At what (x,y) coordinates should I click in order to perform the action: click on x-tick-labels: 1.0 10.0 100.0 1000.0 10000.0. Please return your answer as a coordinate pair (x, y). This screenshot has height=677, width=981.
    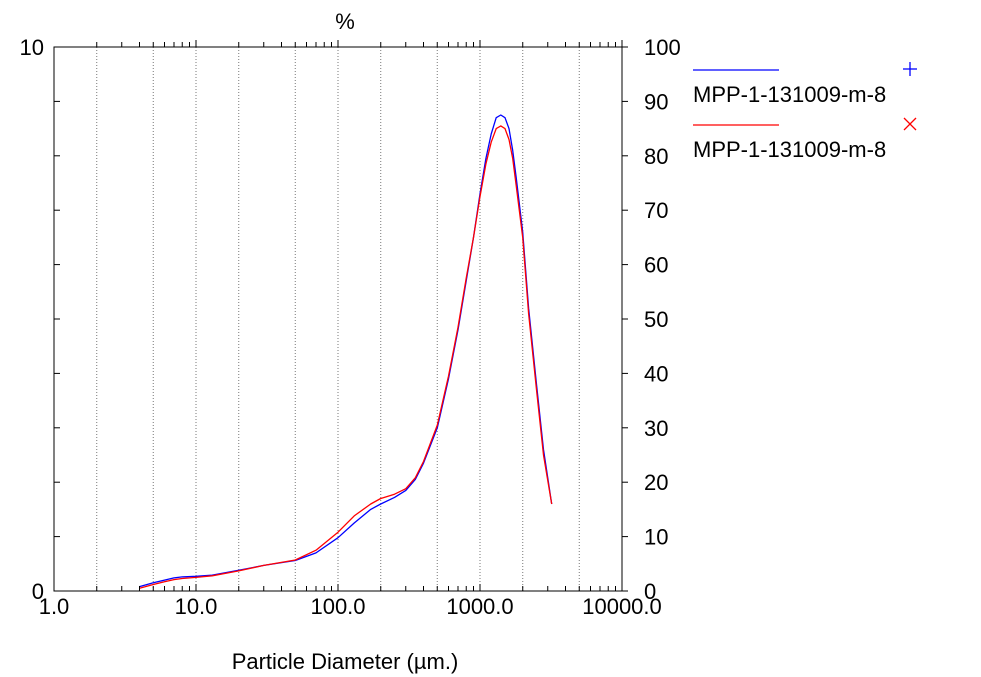
    Looking at the image, I should click on (350, 606).